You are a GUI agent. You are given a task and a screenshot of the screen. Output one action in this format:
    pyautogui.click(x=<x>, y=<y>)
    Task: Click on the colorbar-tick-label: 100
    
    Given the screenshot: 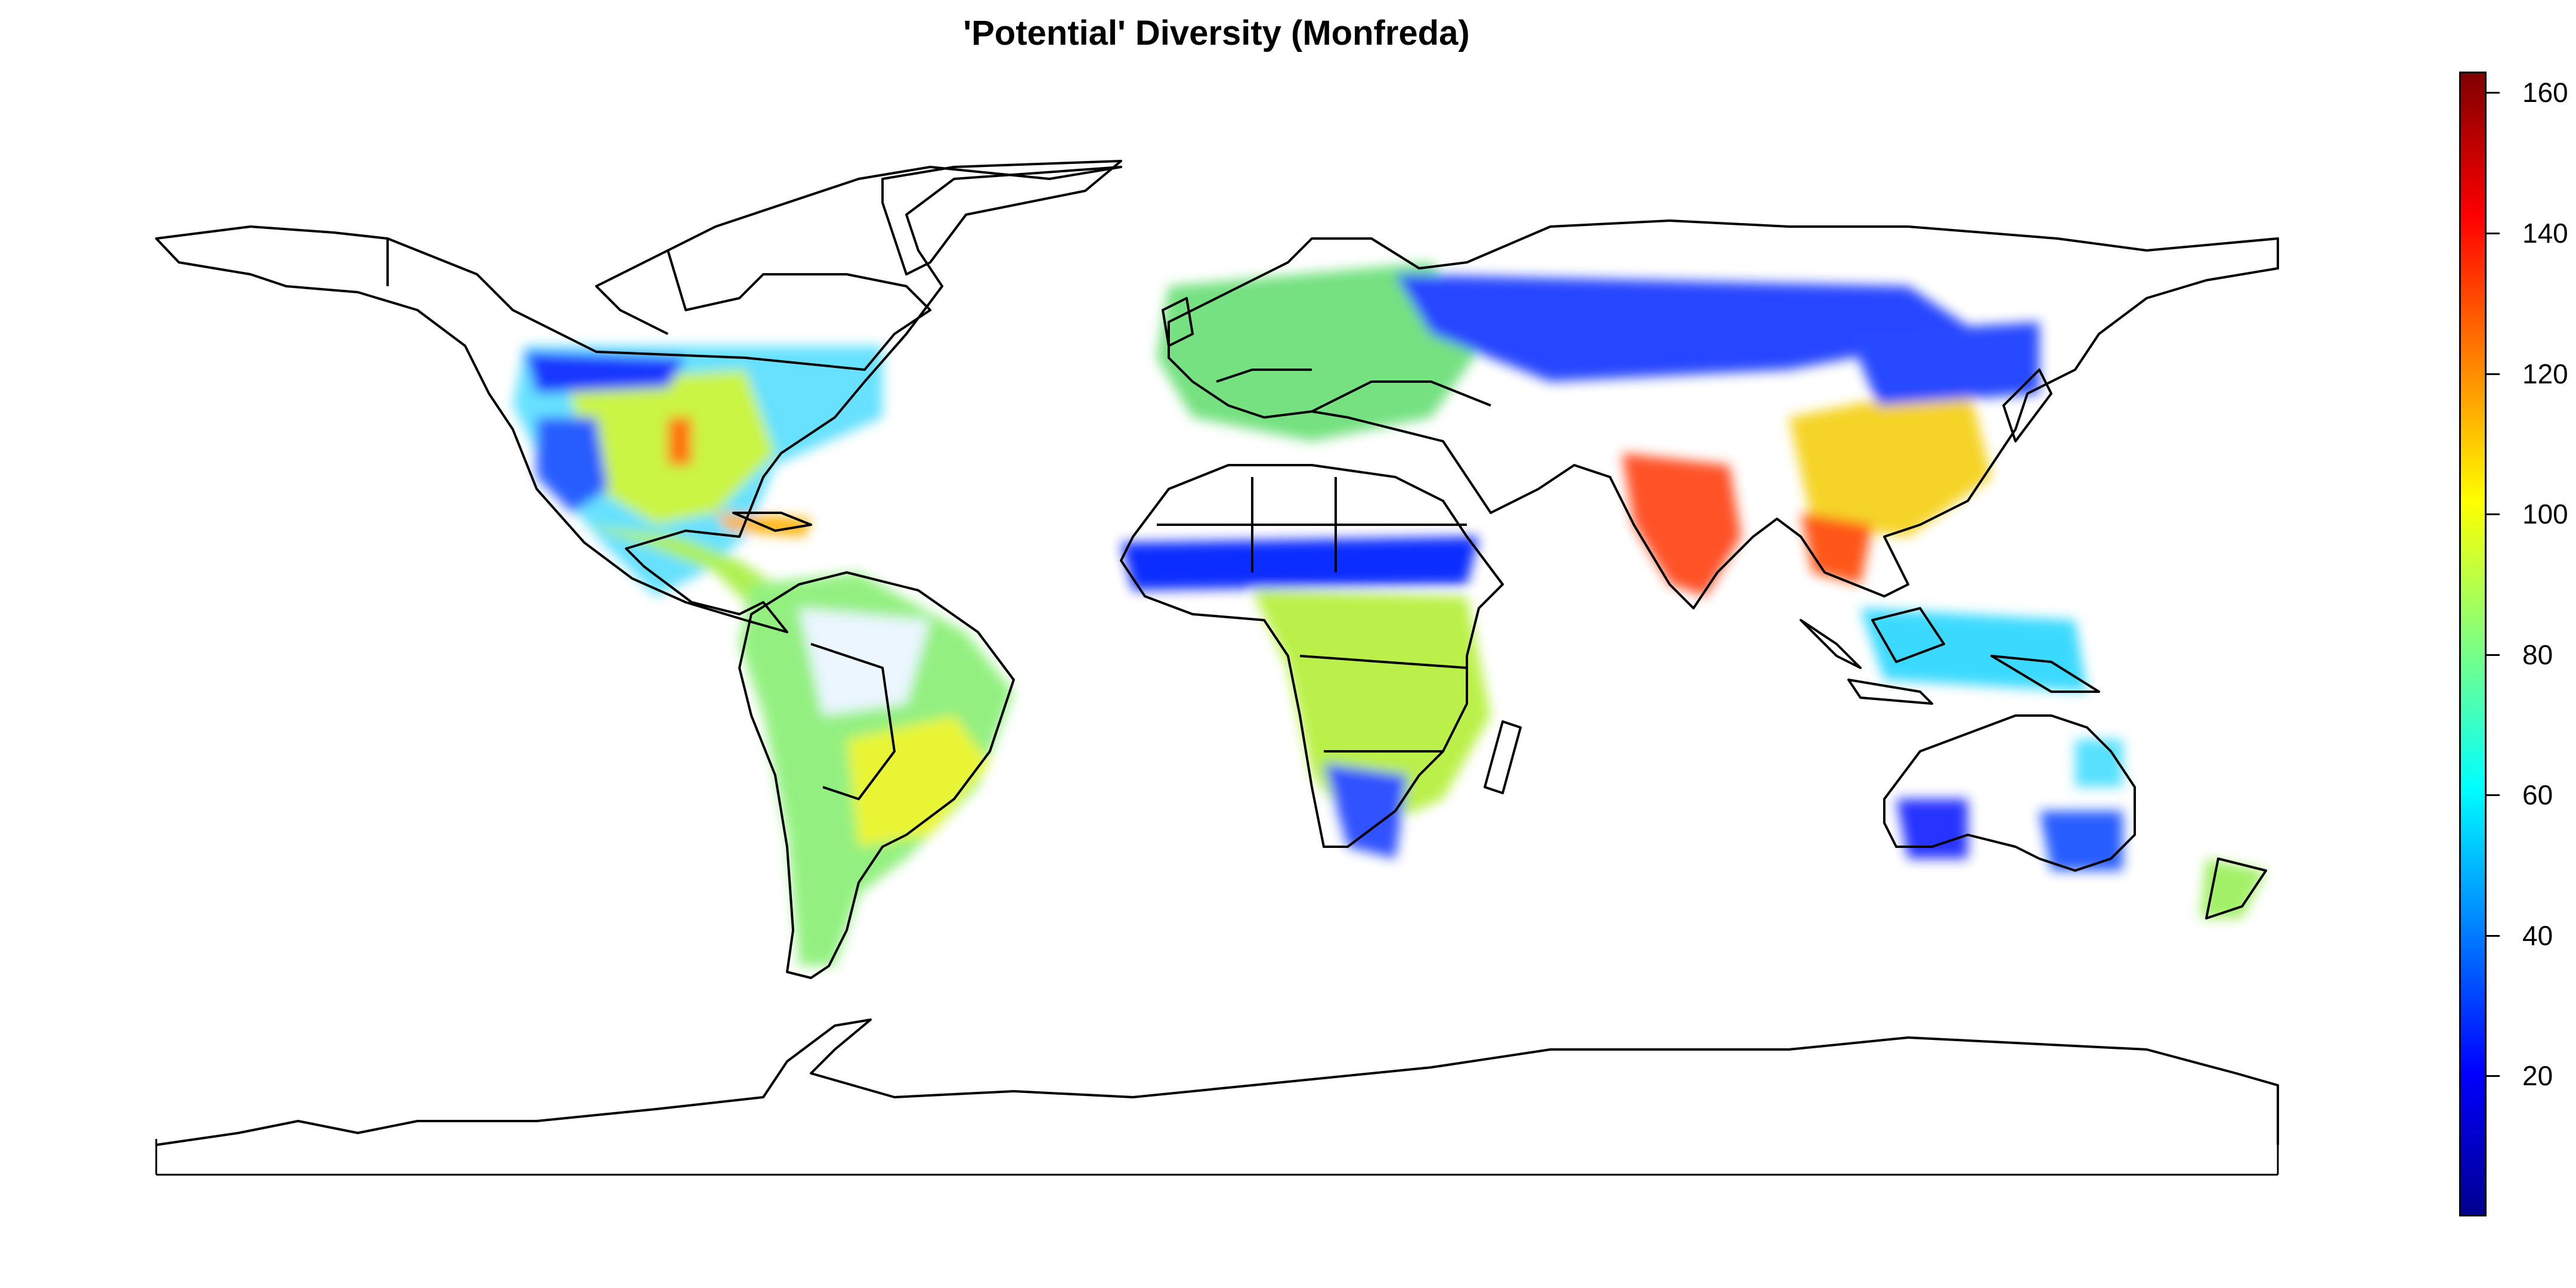 What is the action you would take?
    pyautogui.click(x=2545, y=514)
    